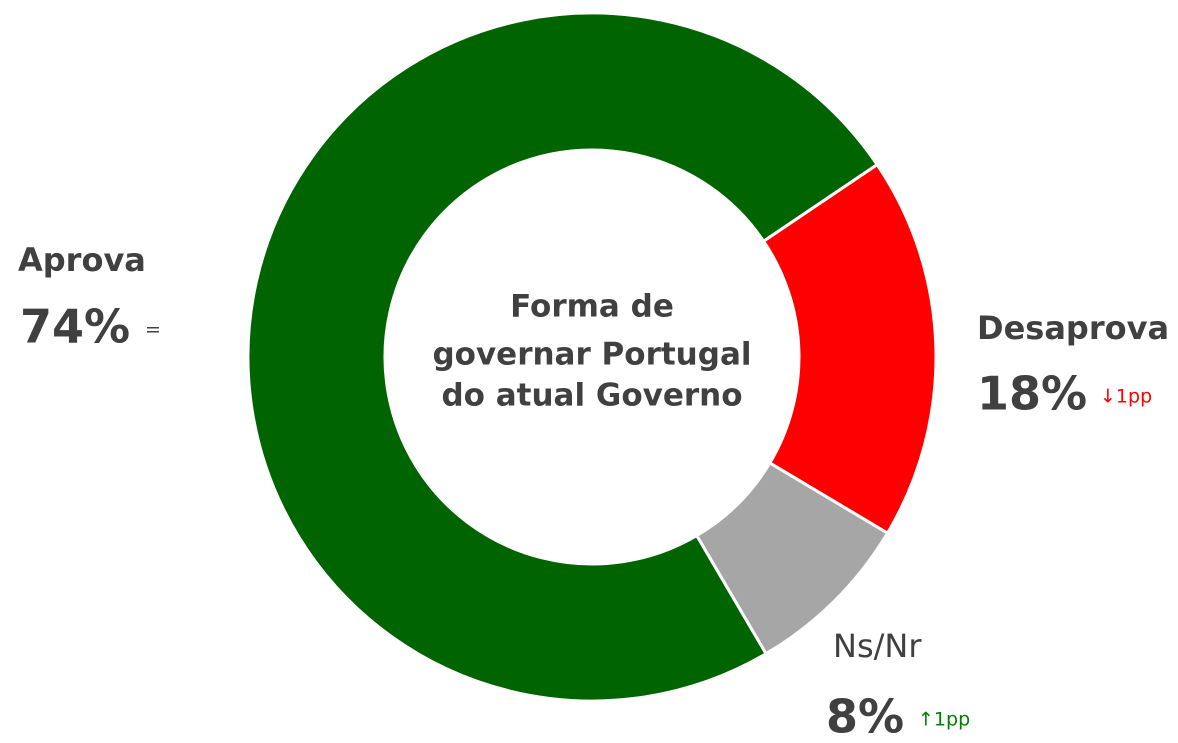 The image size is (1178, 743). I want to click on category-label: Aprova, so click(82, 260).